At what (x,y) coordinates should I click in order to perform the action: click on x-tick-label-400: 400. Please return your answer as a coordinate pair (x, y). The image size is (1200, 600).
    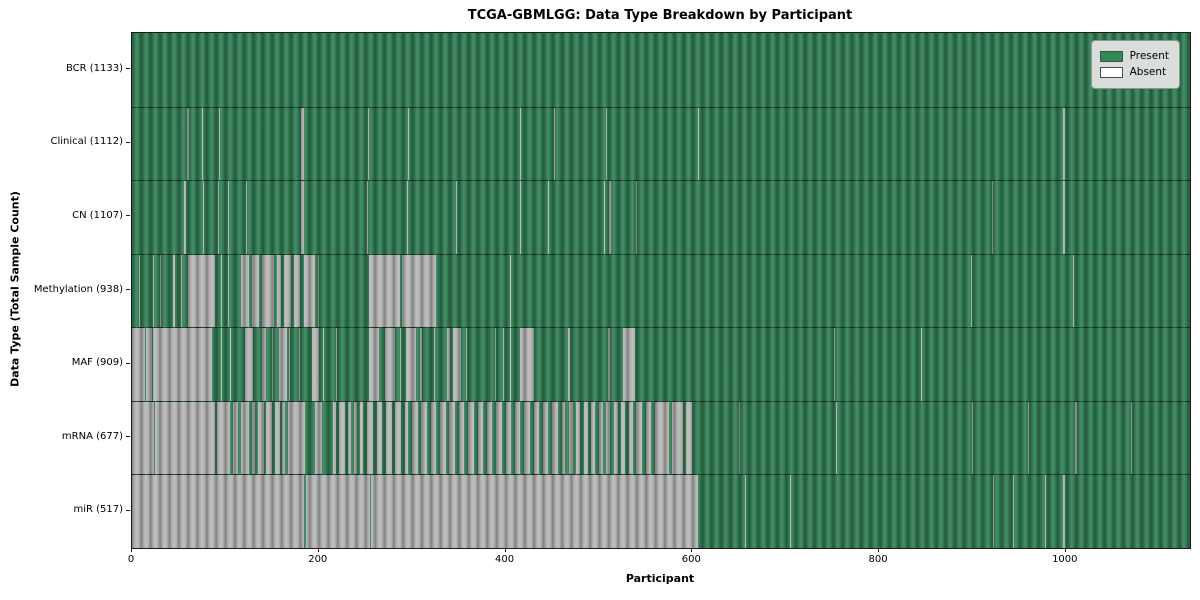
    Looking at the image, I should click on (504, 559).